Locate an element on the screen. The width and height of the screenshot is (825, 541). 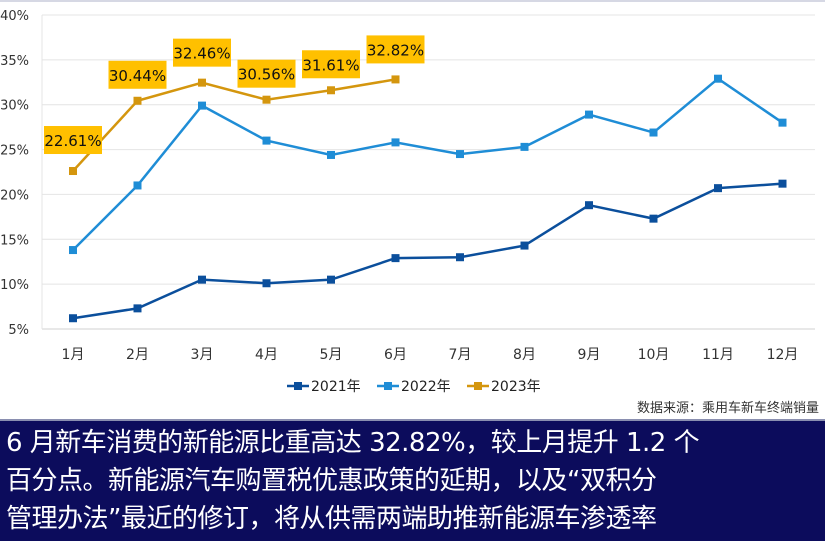
legend-label: 2022年 is located at coordinates (426, 387).